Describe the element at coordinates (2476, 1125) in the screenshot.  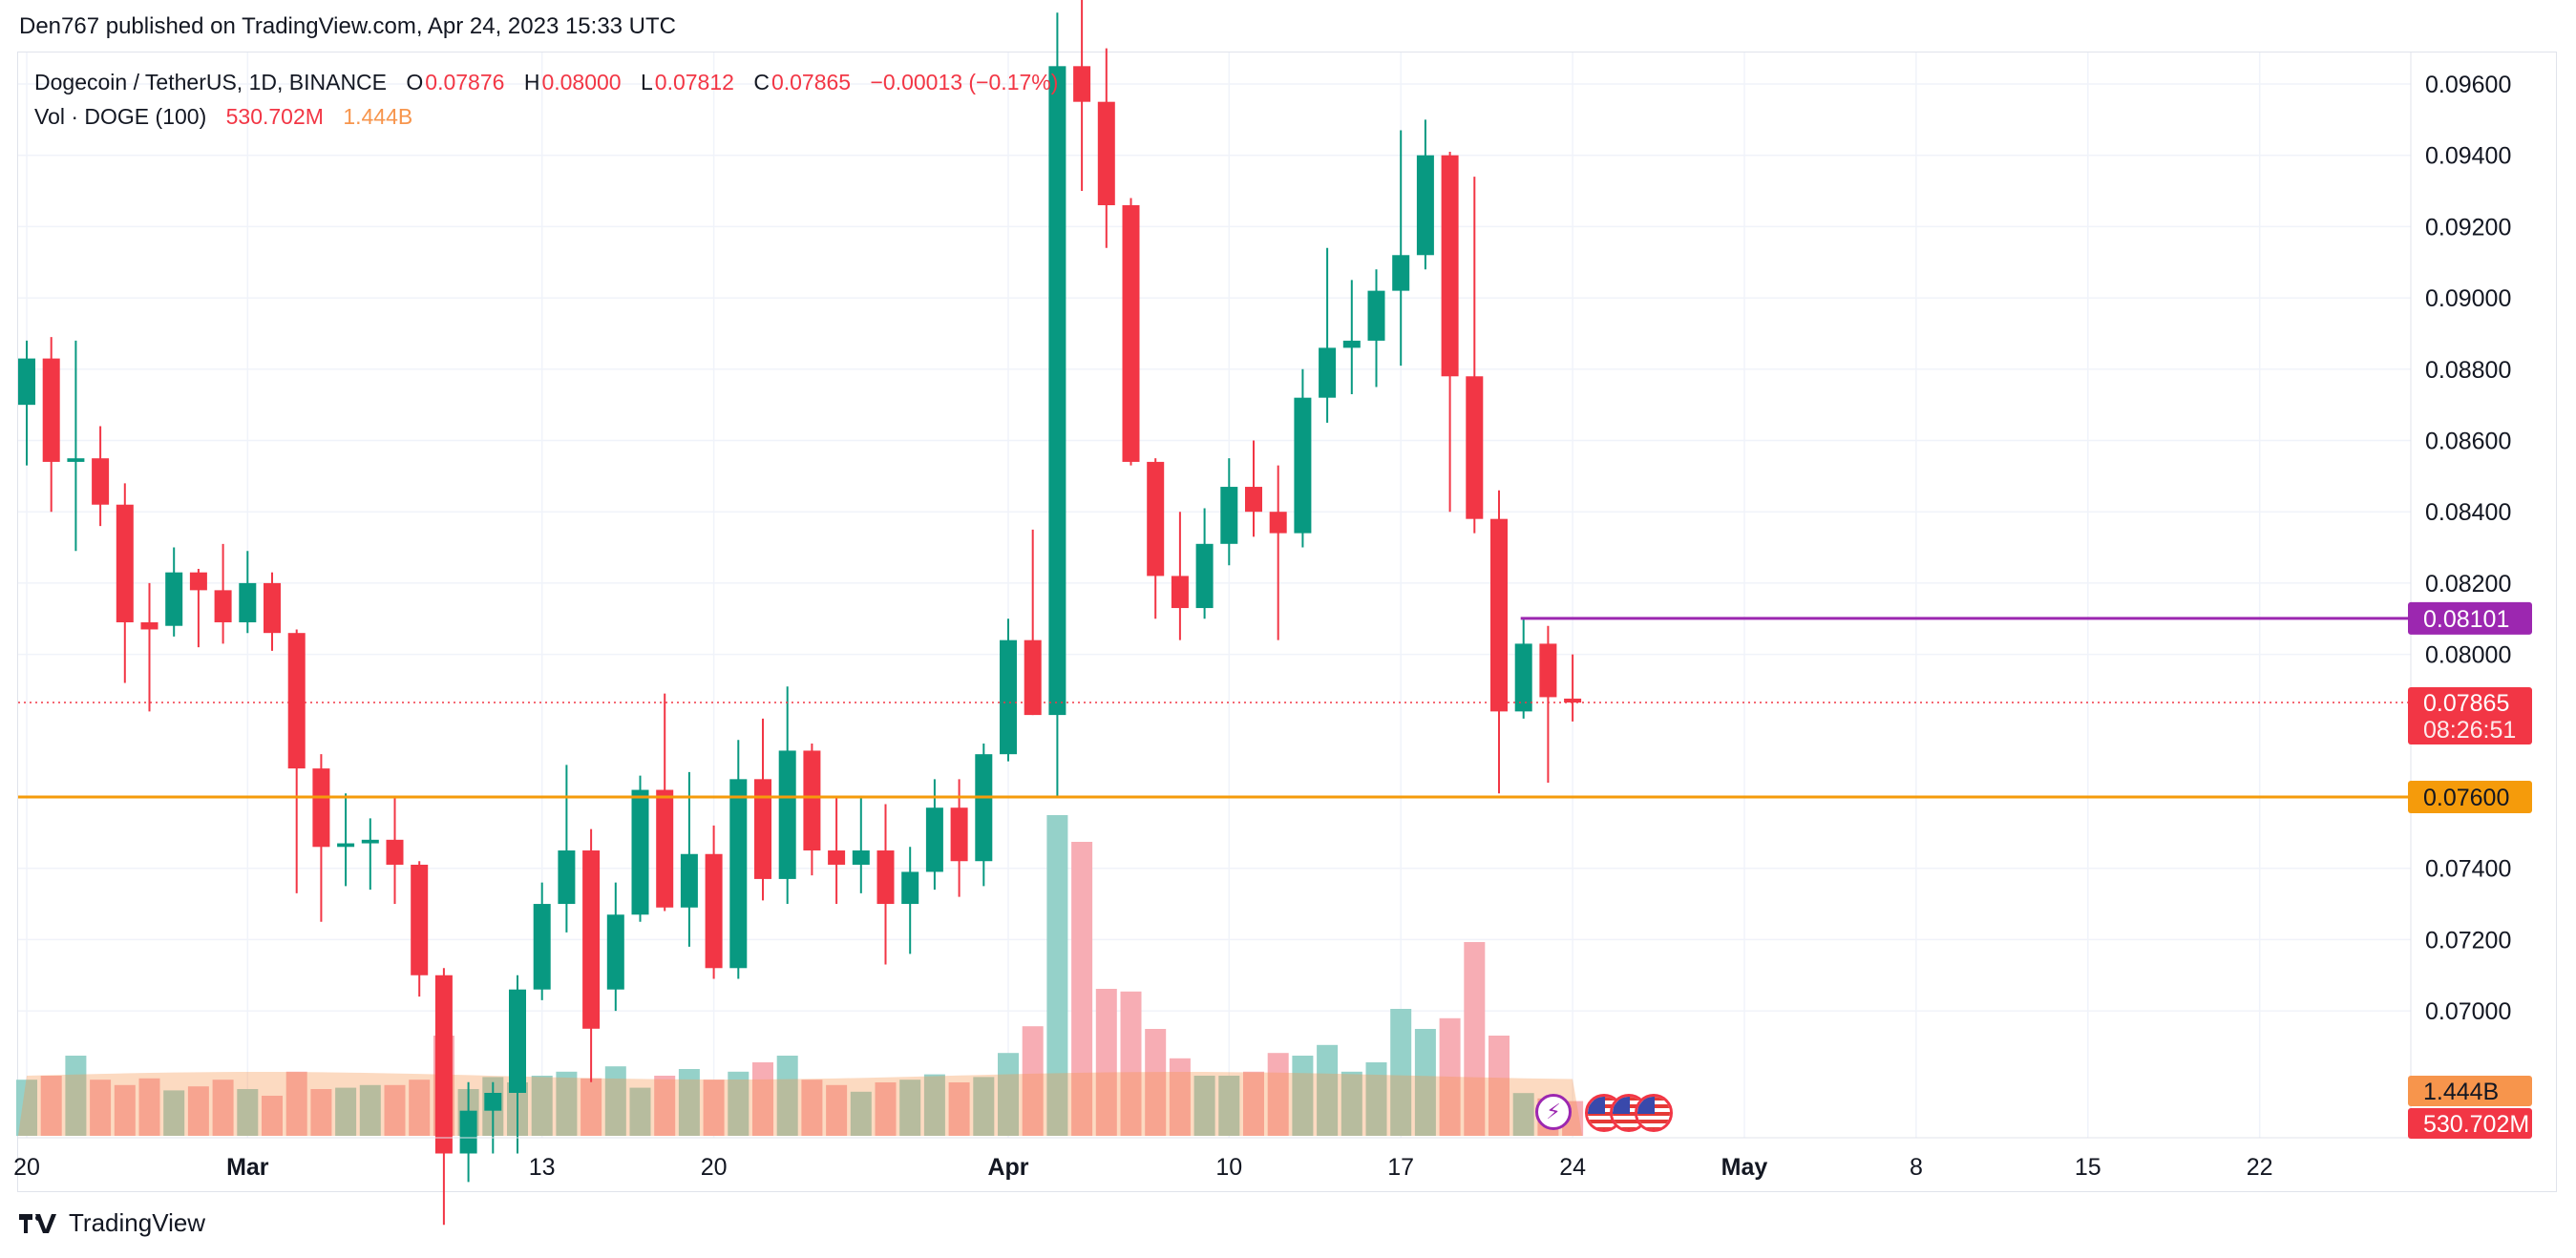
I see `volume-tag: 530.702M` at that location.